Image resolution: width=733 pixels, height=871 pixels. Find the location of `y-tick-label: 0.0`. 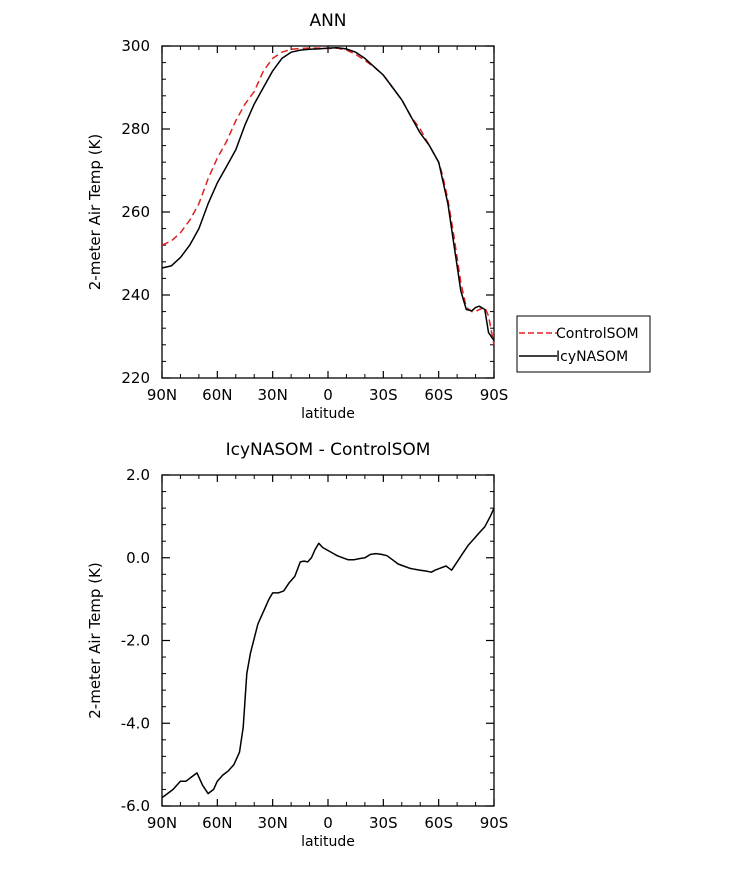

y-tick-label: 0.0 is located at coordinates (138, 558).